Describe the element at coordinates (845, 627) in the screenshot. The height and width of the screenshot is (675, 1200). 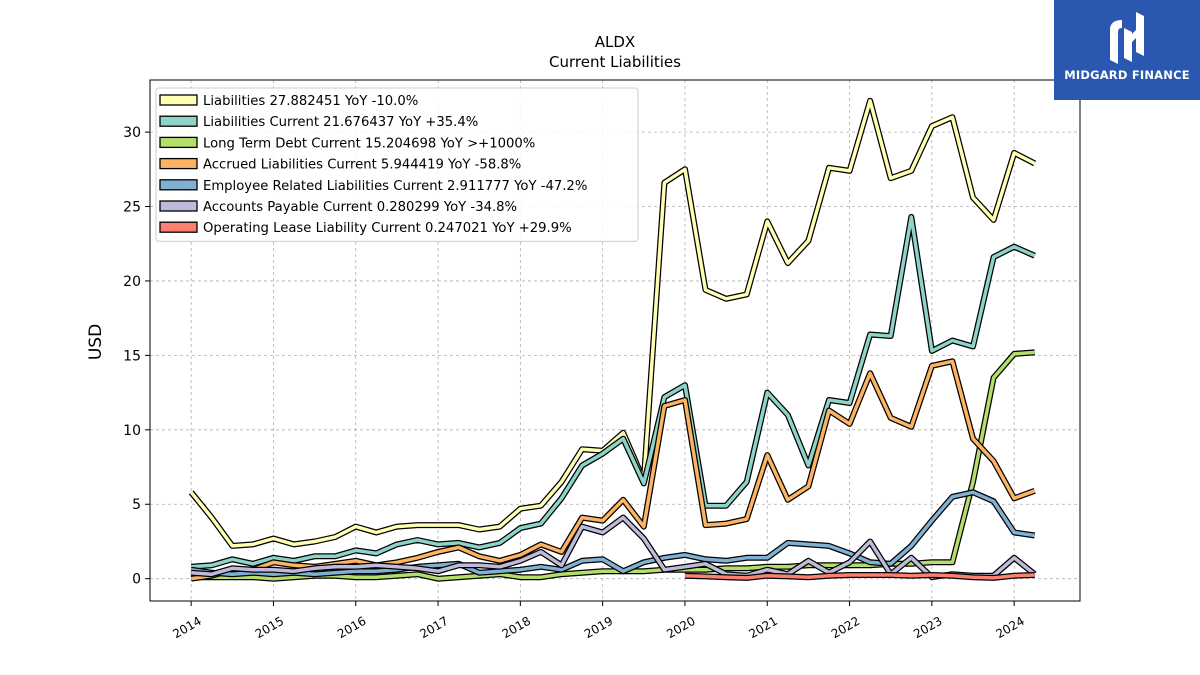
I see `x-tick-label: 2022` at that location.